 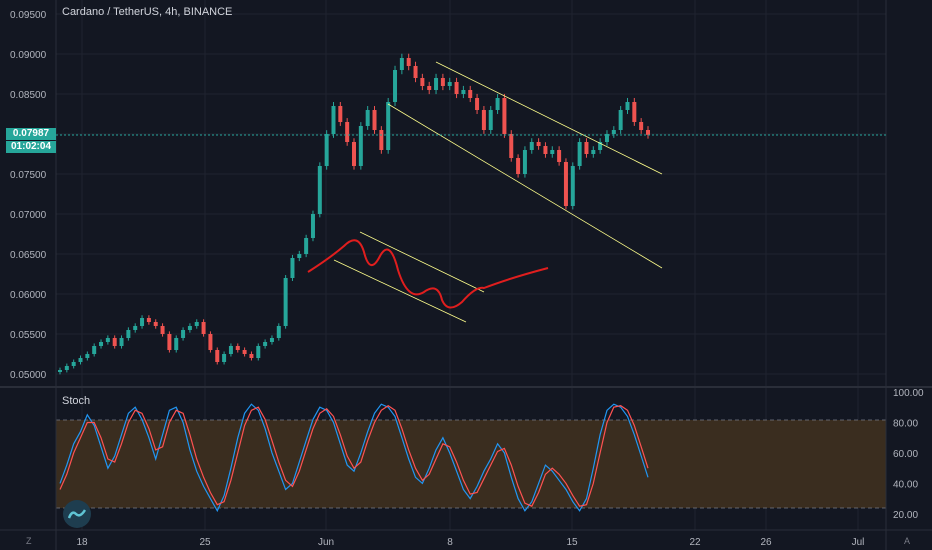 I want to click on stoch-tick-label: 20.00, so click(x=905, y=515).